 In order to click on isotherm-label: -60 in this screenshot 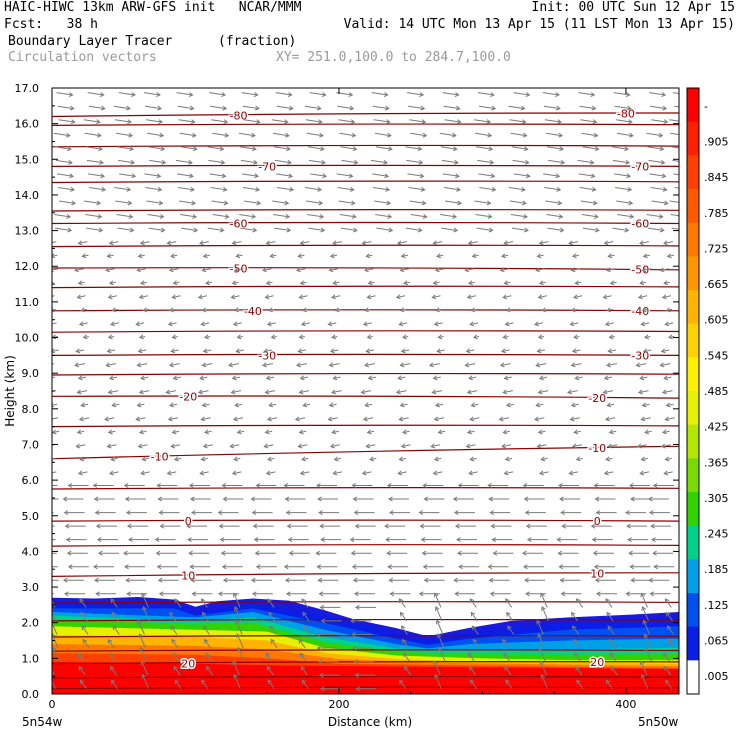, I will do `click(640, 223)`.